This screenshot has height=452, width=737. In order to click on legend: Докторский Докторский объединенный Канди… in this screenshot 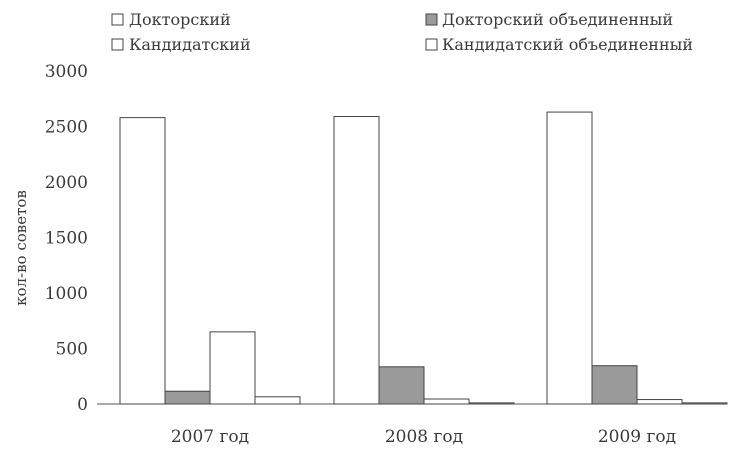, I will do `click(402, 32)`.